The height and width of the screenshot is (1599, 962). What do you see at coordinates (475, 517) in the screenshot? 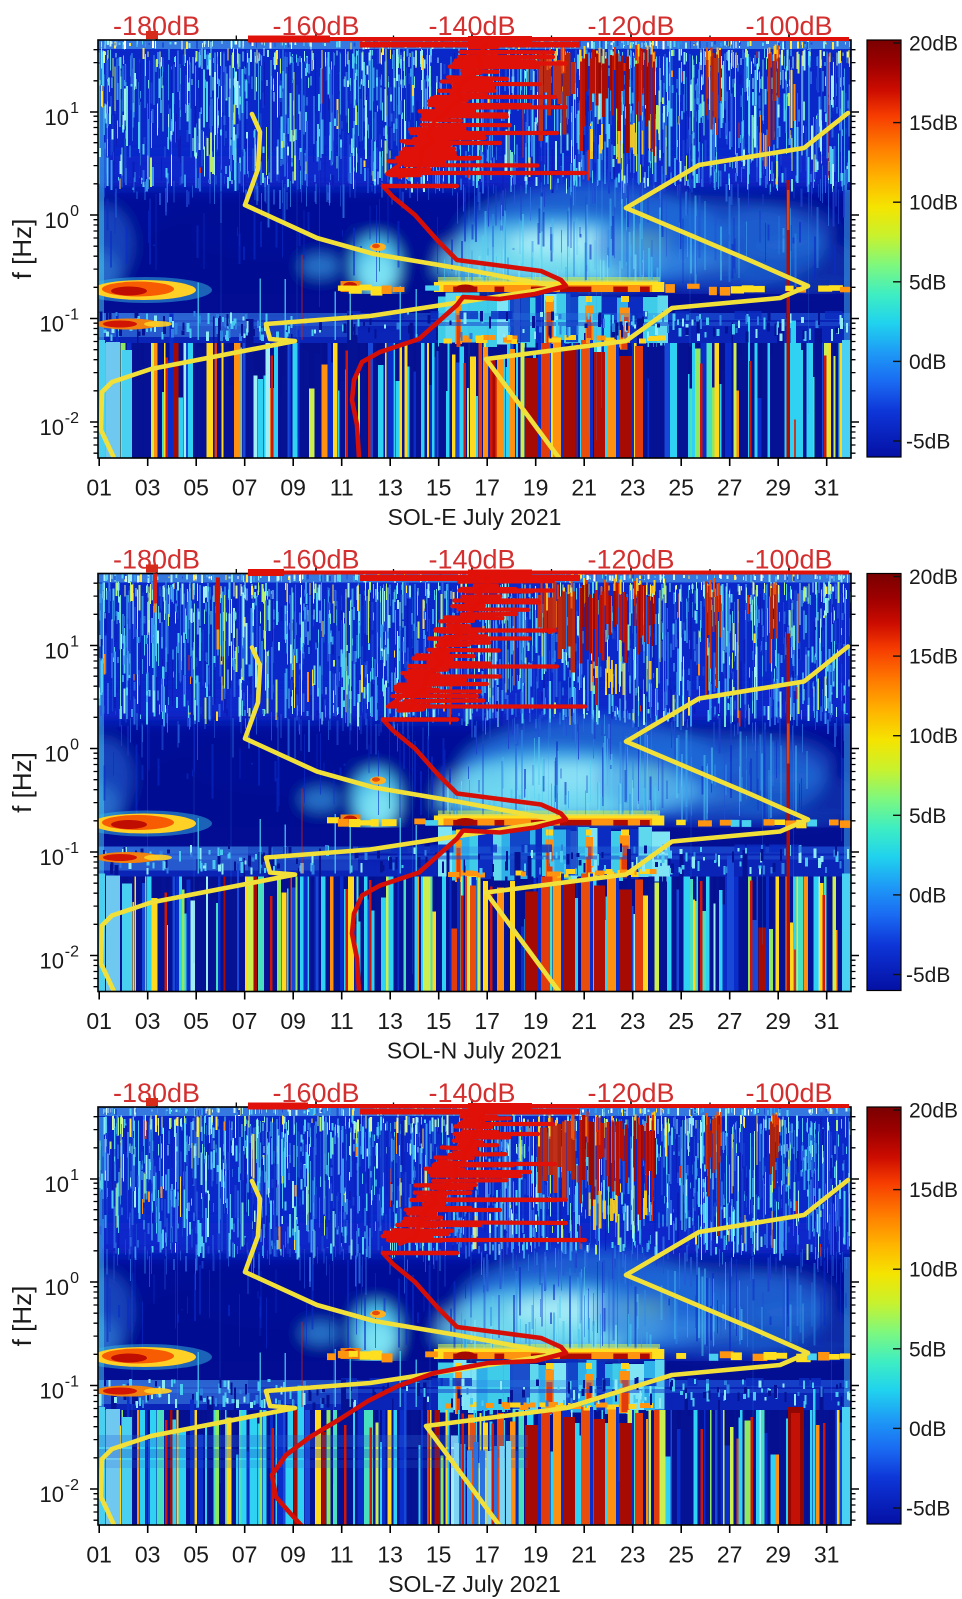
I see `svg-text: SOL-E July 2021` at bounding box center [475, 517].